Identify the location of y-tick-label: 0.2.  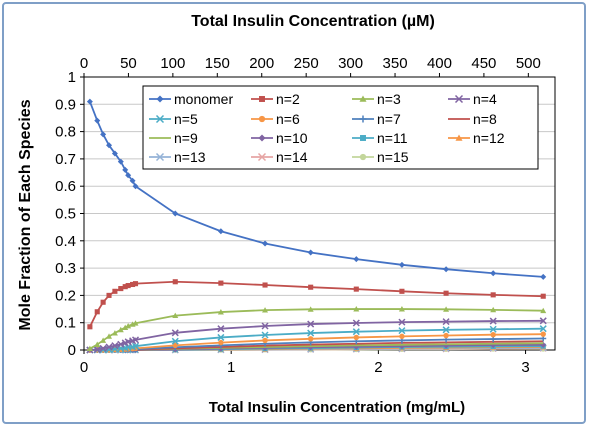
(65, 295).